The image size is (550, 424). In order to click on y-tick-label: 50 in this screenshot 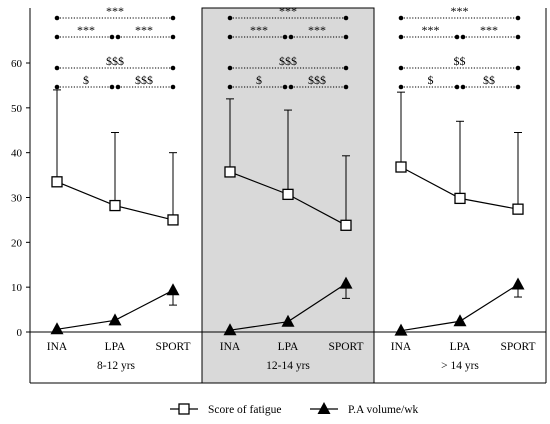, I will do `click(17, 109)`.